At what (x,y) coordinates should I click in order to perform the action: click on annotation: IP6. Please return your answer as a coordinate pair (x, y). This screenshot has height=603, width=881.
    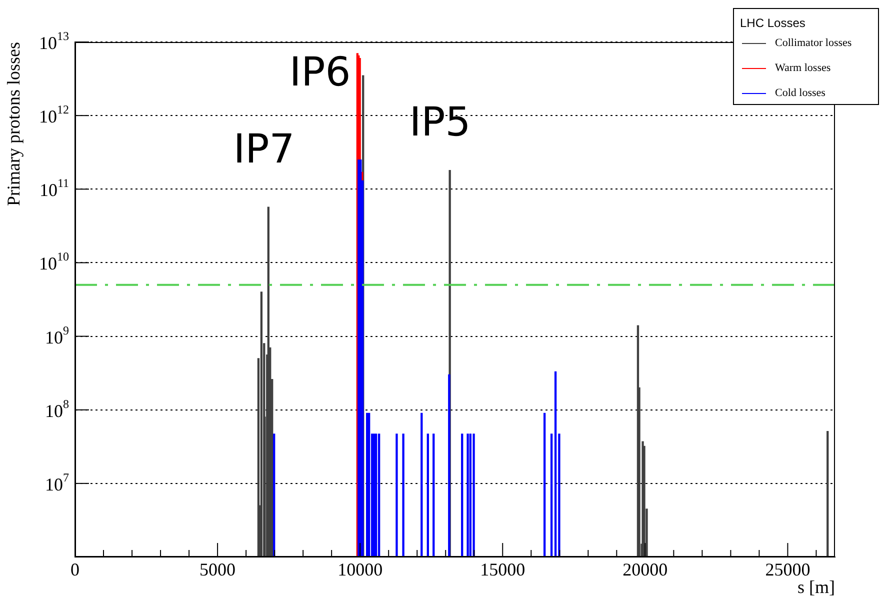
    Looking at the image, I should click on (320, 72).